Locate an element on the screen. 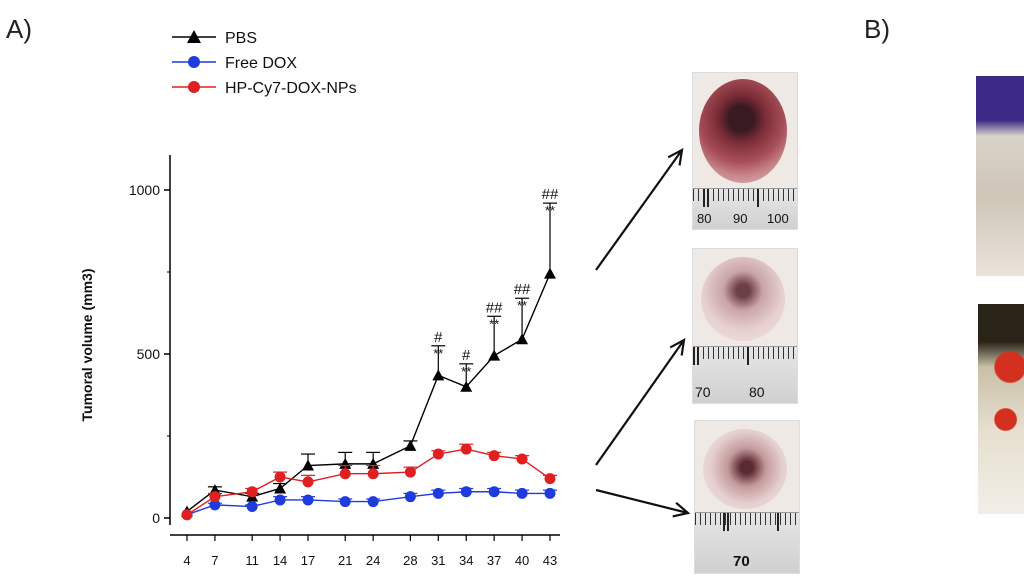  panel-b-photo-top is located at coordinates (1000, 176).